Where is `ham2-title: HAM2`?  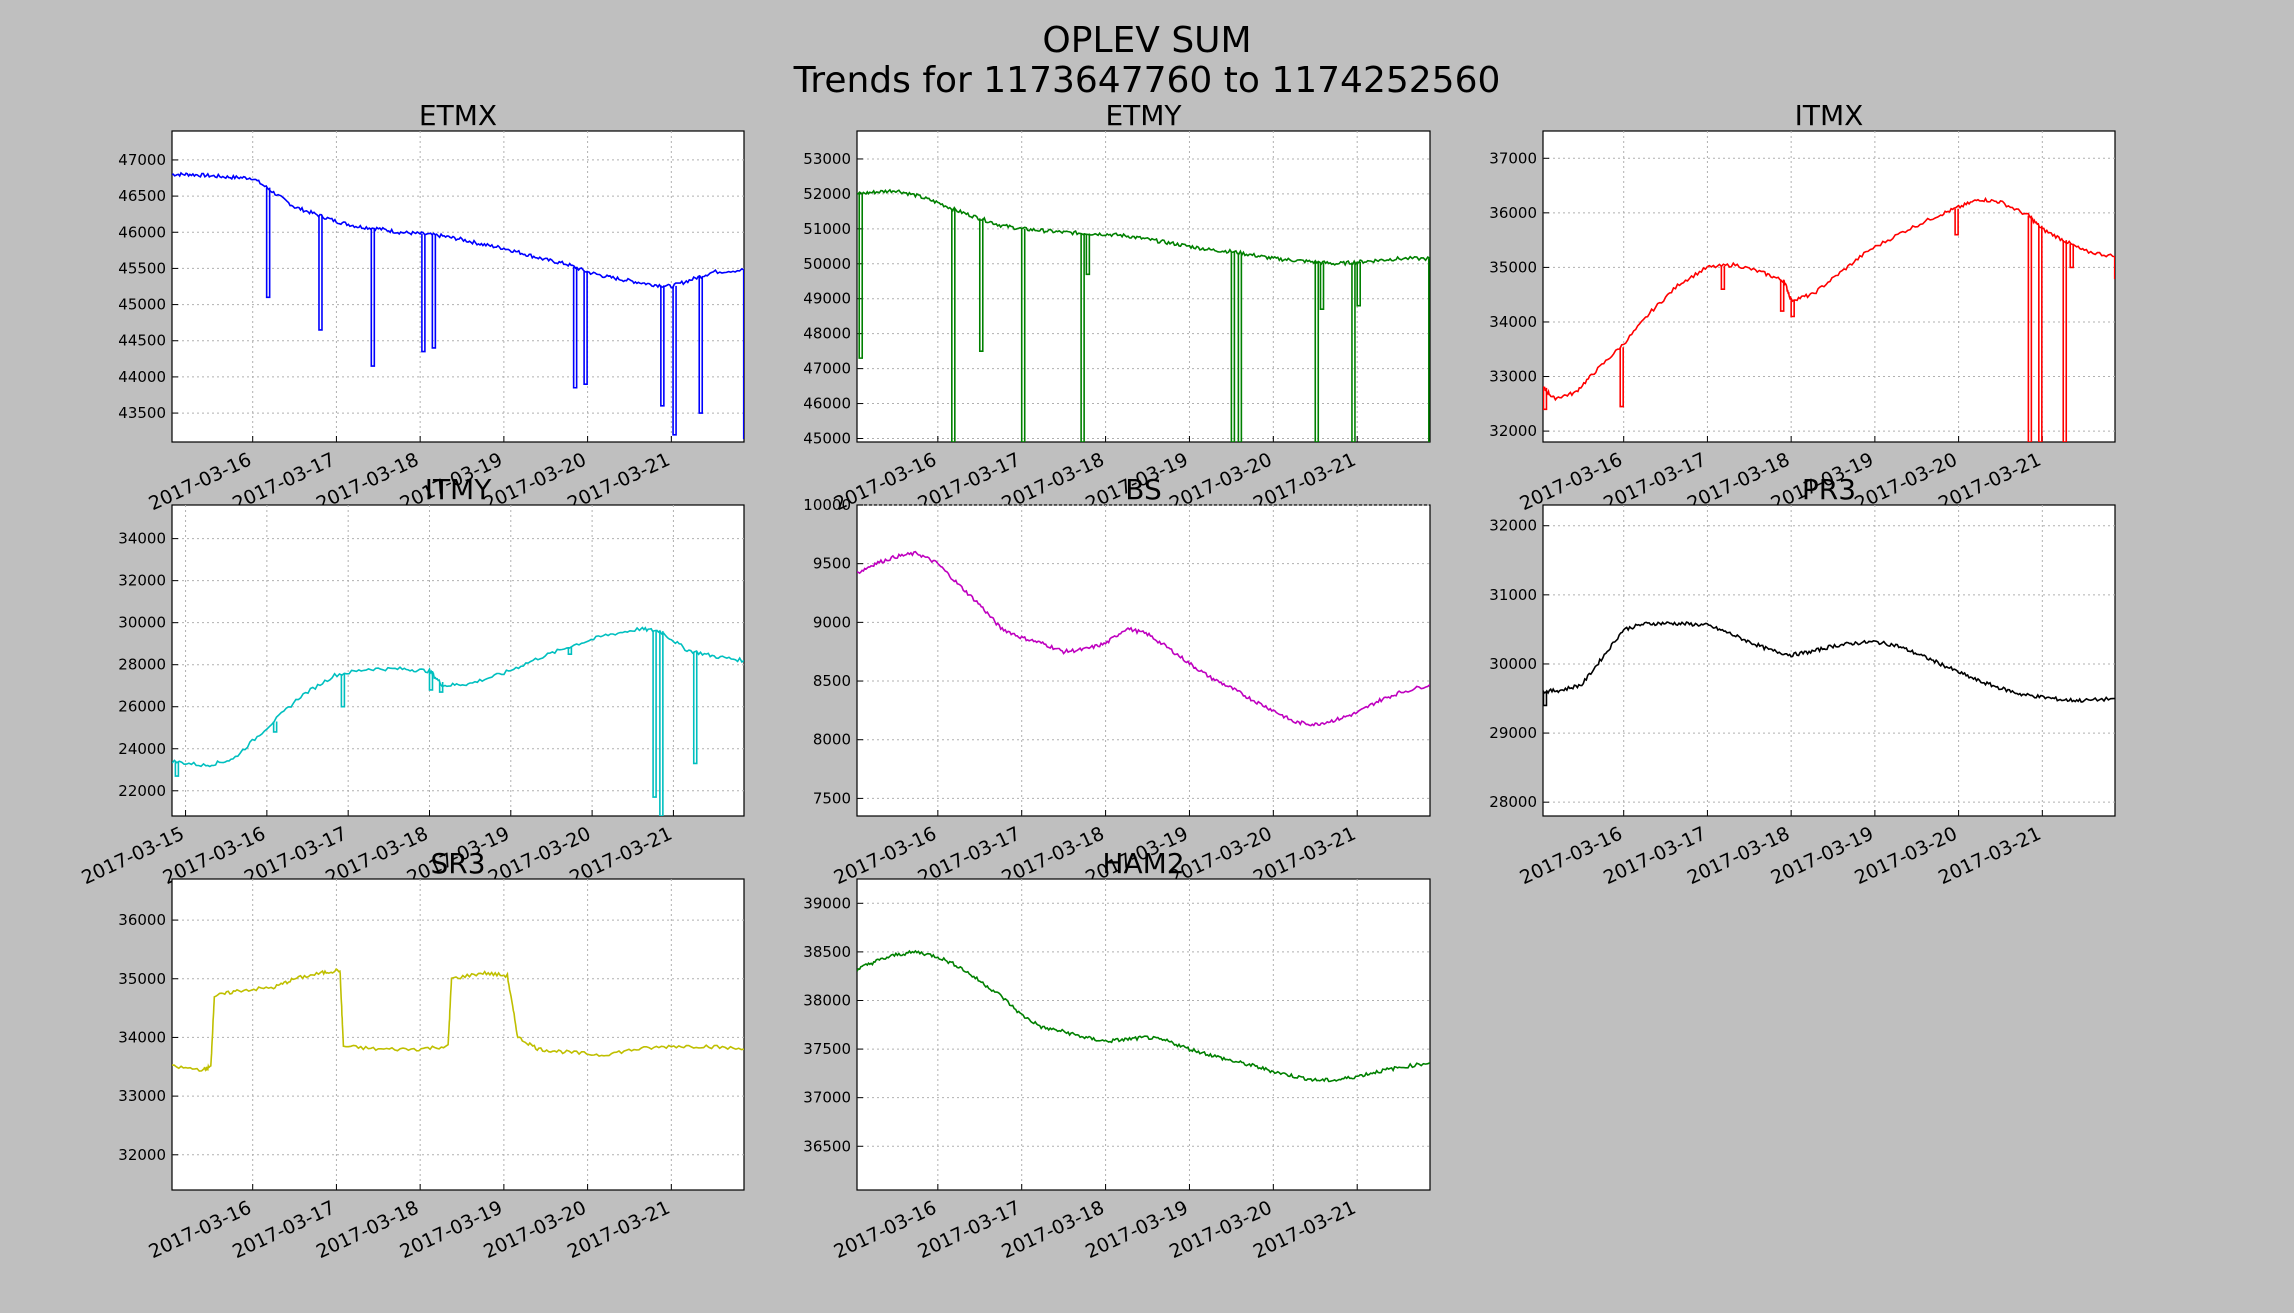 ham2-title: HAM2 is located at coordinates (1143, 863).